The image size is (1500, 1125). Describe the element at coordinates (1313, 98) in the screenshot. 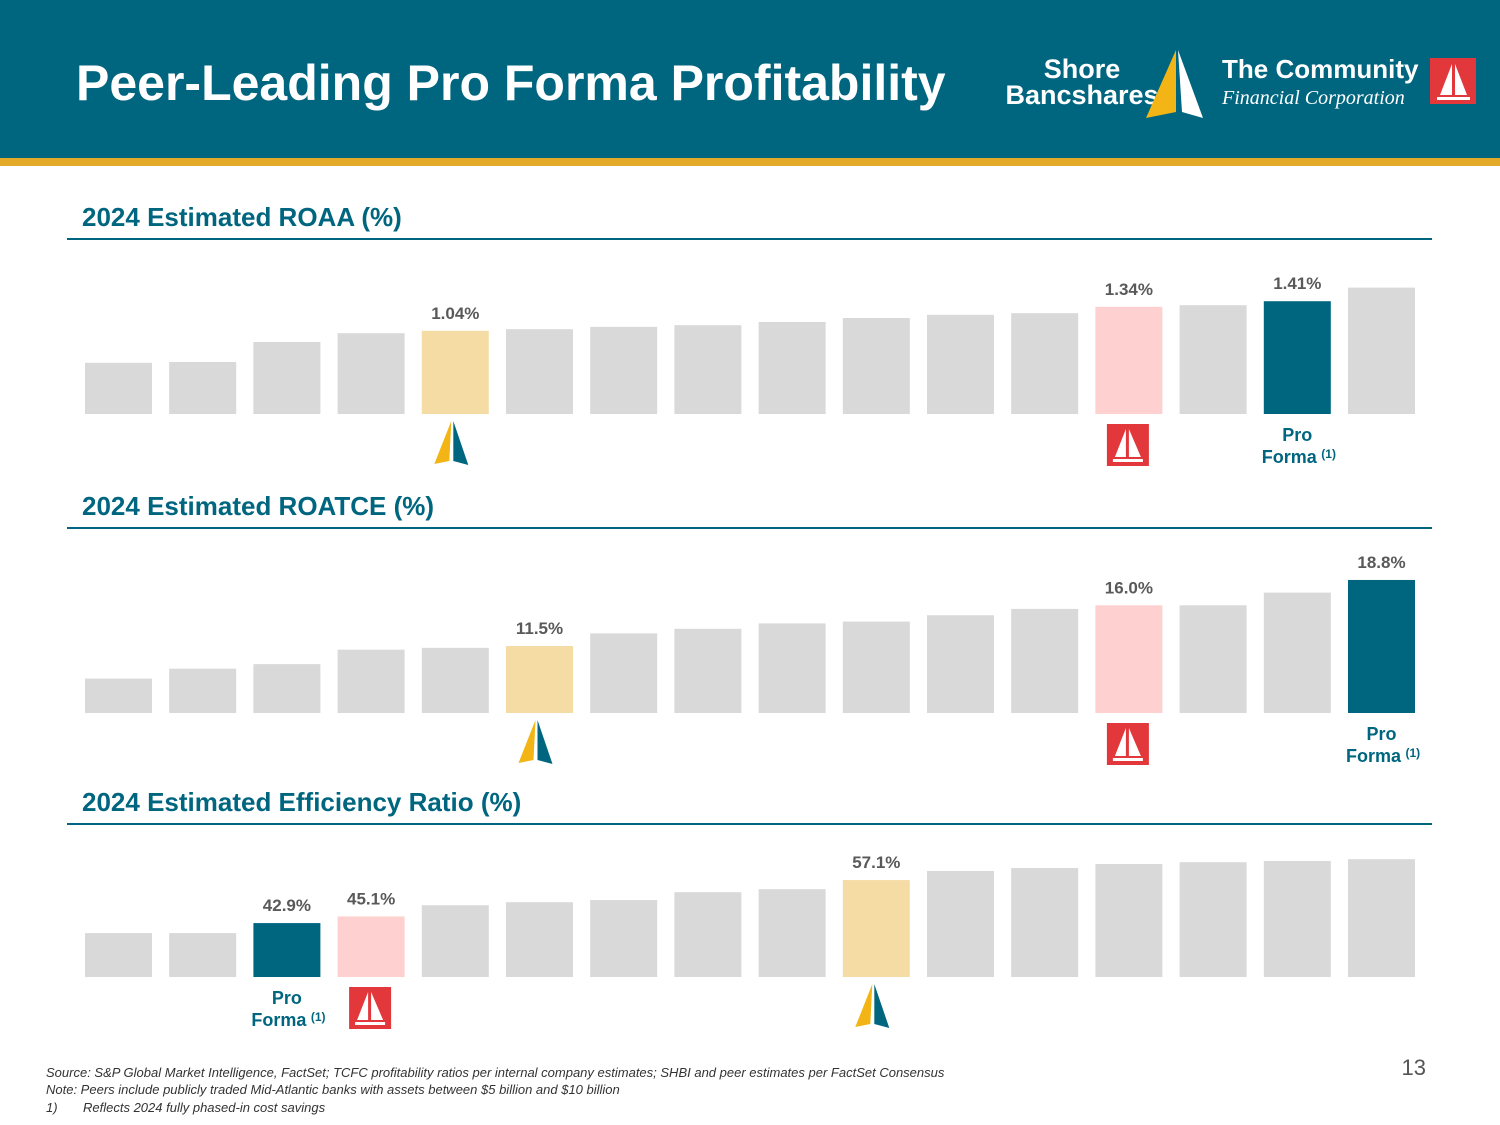

I see `logo-text: Financial Corporation` at that location.